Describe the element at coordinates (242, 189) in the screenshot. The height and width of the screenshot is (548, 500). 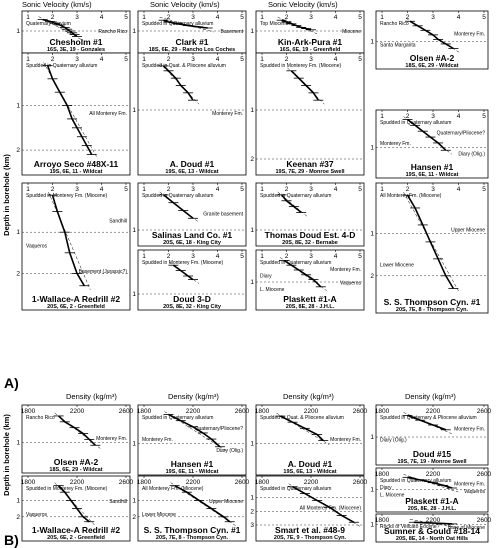
I see `panel-10-xtick-label-4: 5` at that location.